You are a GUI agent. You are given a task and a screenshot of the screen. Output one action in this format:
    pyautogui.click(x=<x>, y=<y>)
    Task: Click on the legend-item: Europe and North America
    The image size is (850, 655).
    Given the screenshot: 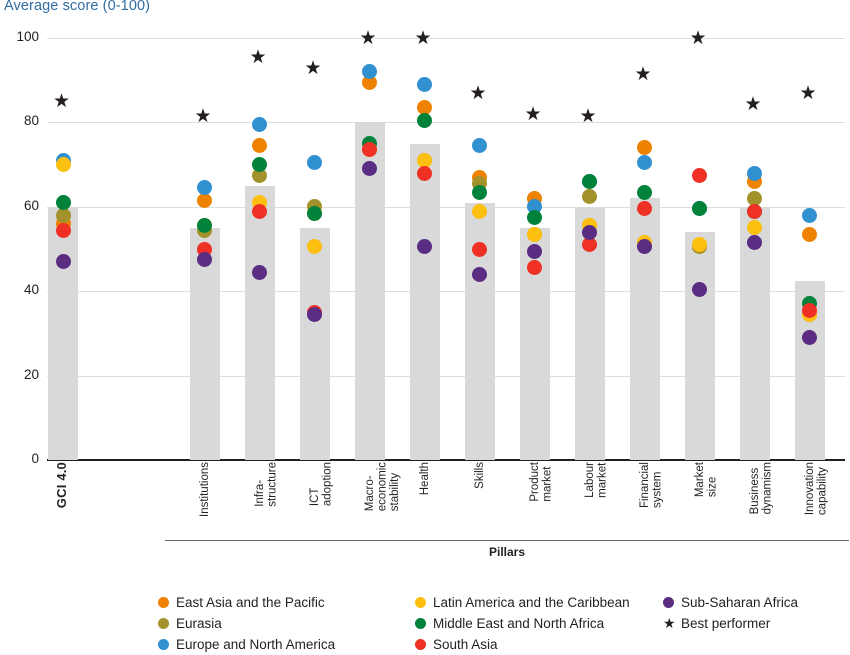 What is the action you would take?
    pyautogui.click(x=246, y=644)
    